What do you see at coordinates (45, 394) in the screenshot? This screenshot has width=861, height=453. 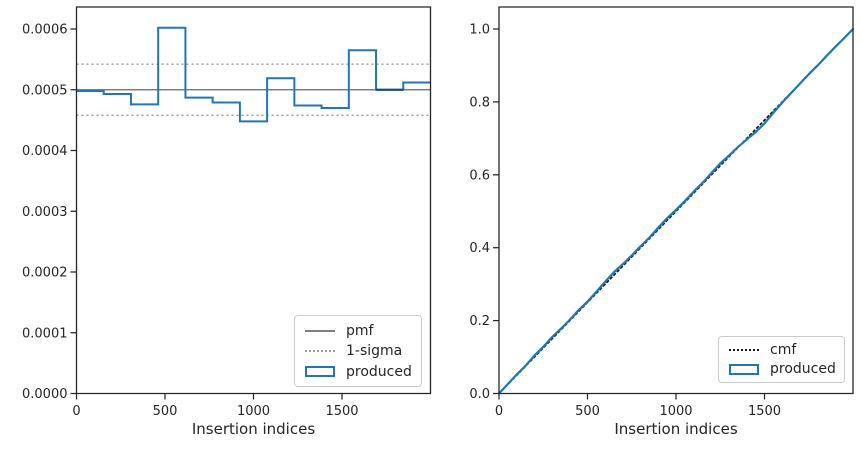 I see `y-tick-label: 0.0000` at bounding box center [45, 394].